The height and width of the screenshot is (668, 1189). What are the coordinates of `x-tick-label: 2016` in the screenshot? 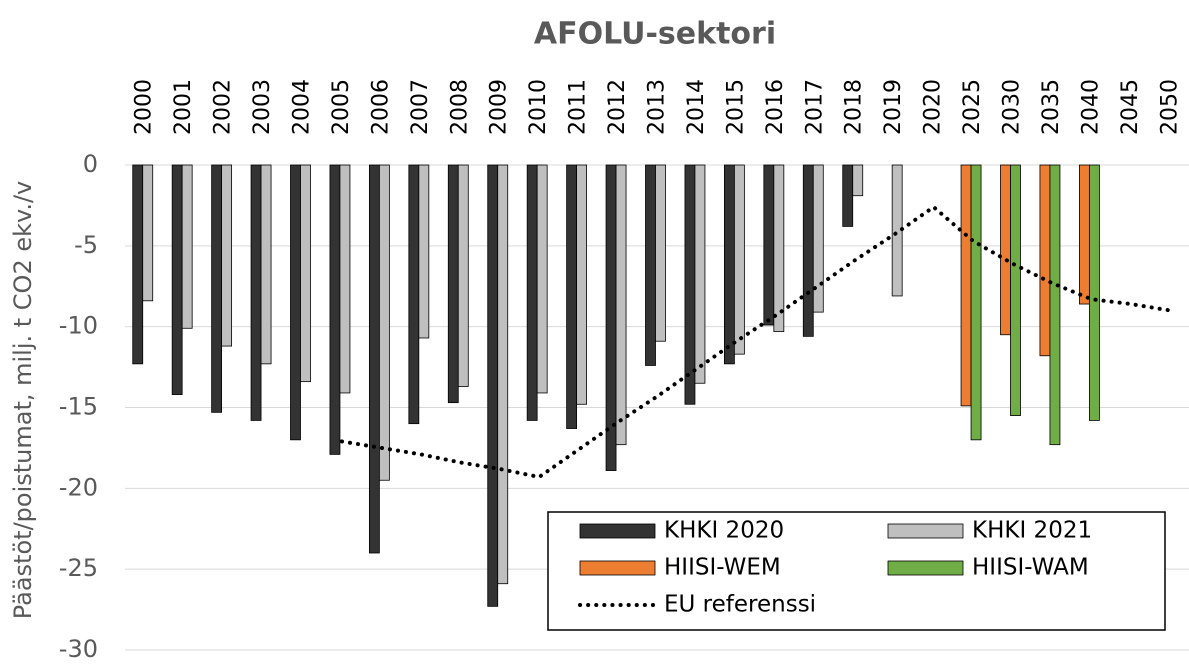 It's located at (775, 107).